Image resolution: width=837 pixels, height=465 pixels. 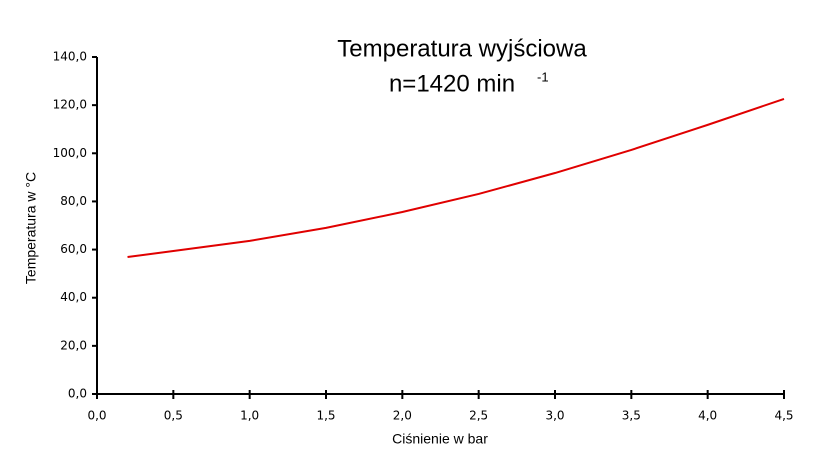 I want to click on y-tick-label: 100,0, so click(x=70, y=153).